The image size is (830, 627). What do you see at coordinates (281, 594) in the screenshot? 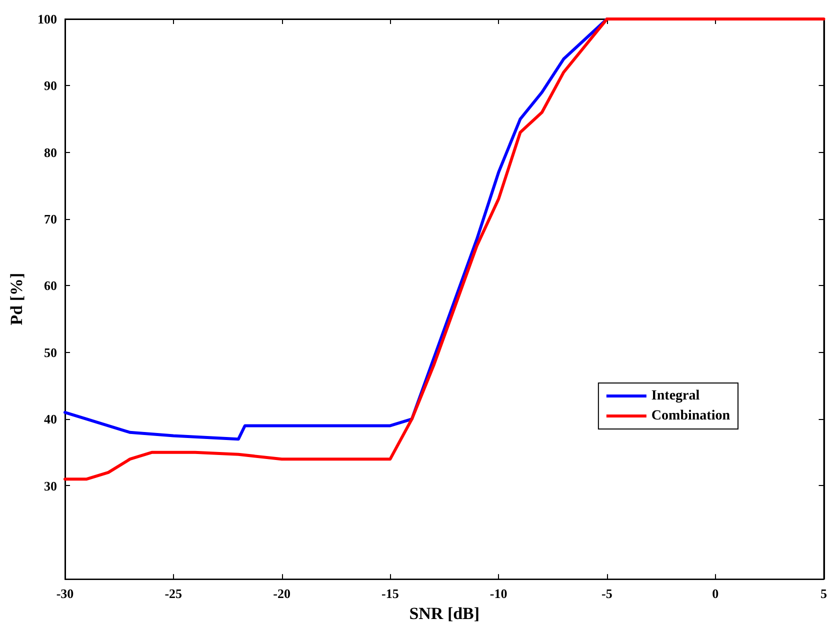
I see `x-tick-label: -20` at bounding box center [281, 594].